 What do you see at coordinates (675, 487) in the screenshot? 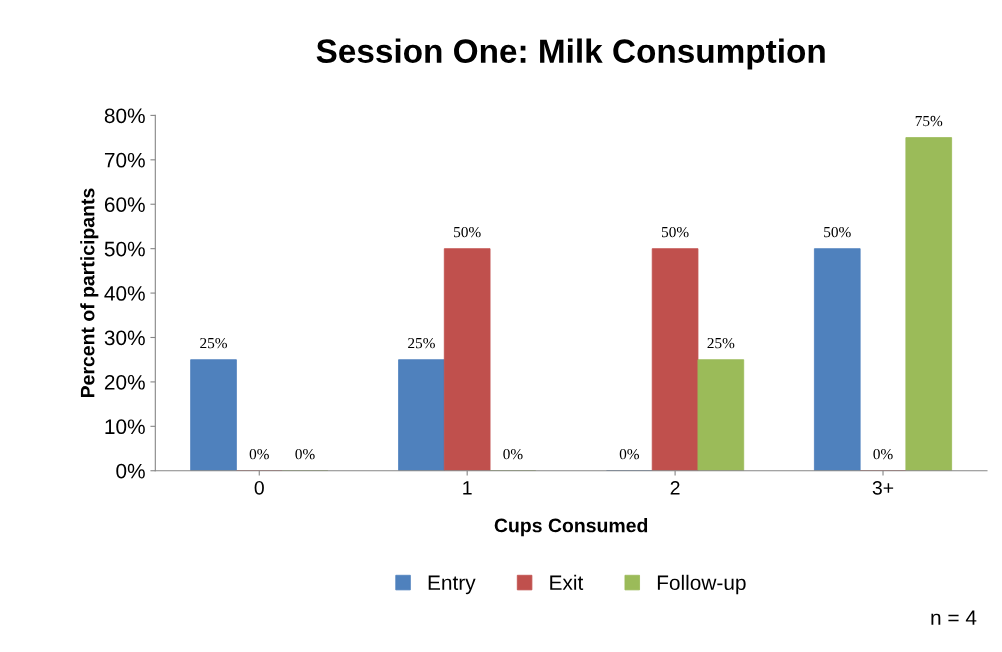
I see `x-tick-label: 2` at bounding box center [675, 487].